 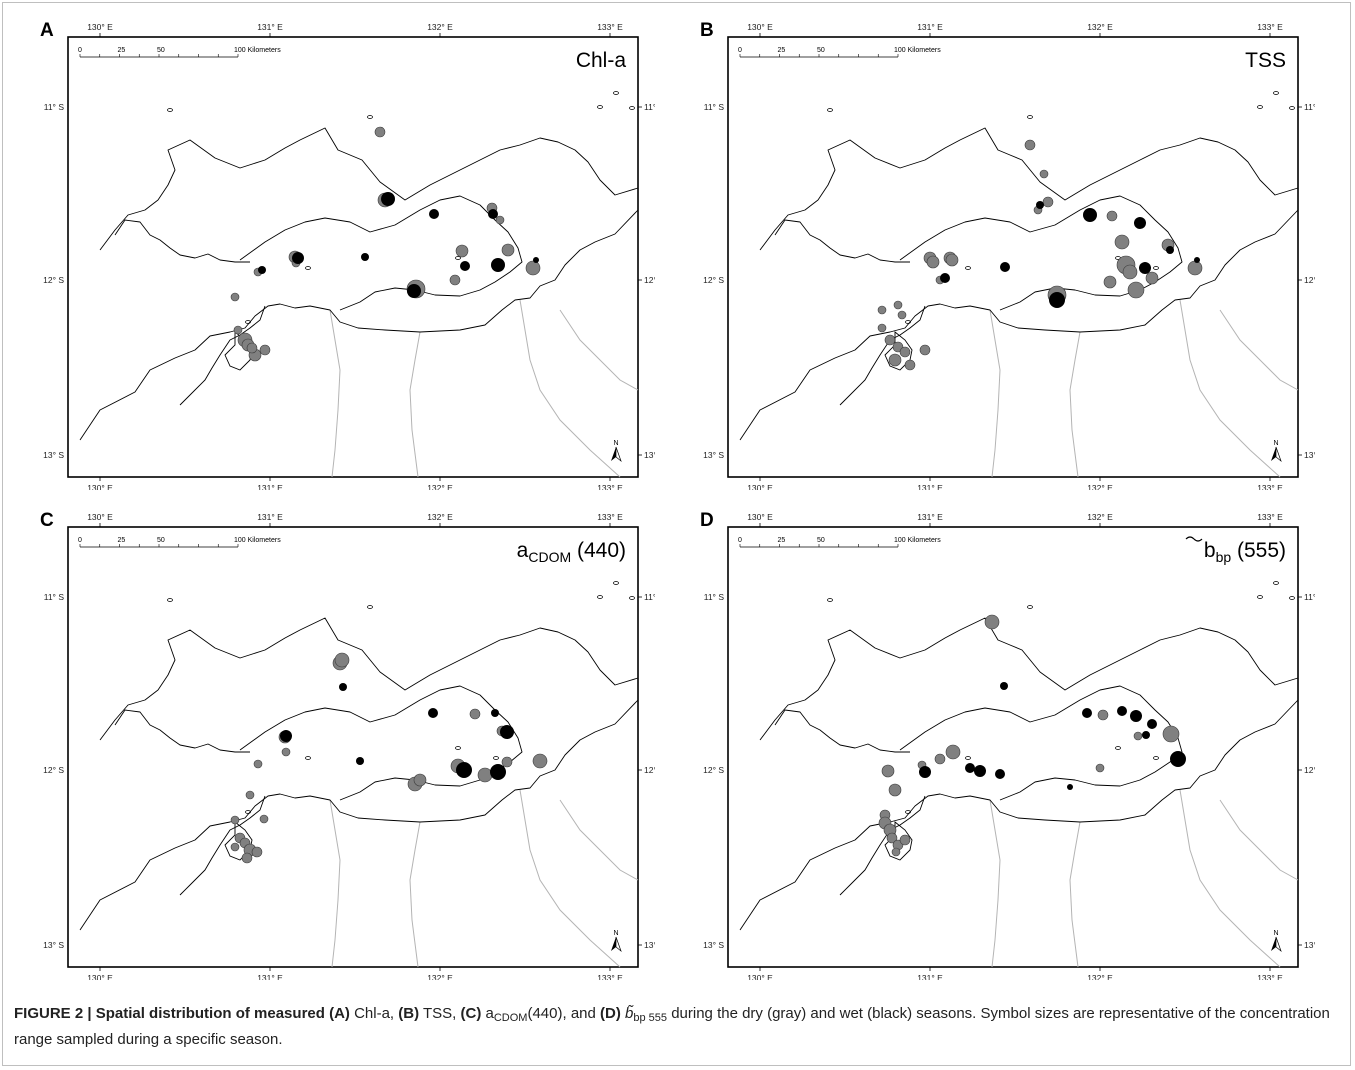 I want to click on lon-tick-label-top: 131° E, so click(x=270, y=517).